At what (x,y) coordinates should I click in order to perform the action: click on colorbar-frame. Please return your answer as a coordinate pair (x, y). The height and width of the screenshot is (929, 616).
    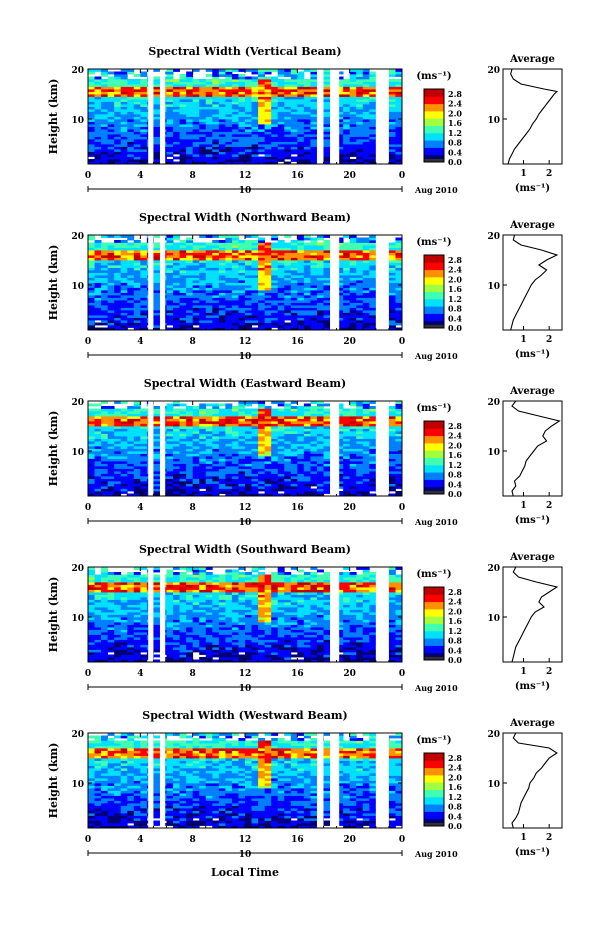
    Looking at the image, I should click on (434, 291).